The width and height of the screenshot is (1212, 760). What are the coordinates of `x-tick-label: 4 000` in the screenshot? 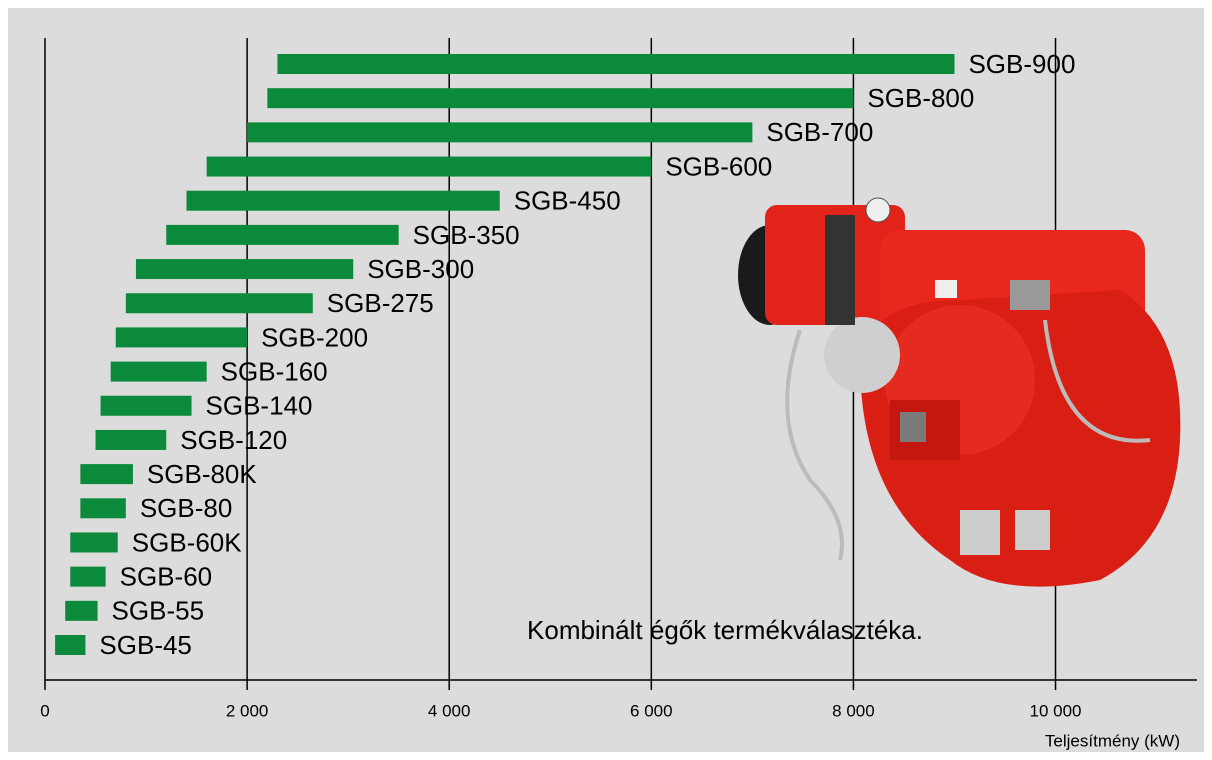 It's located at (449, 710).